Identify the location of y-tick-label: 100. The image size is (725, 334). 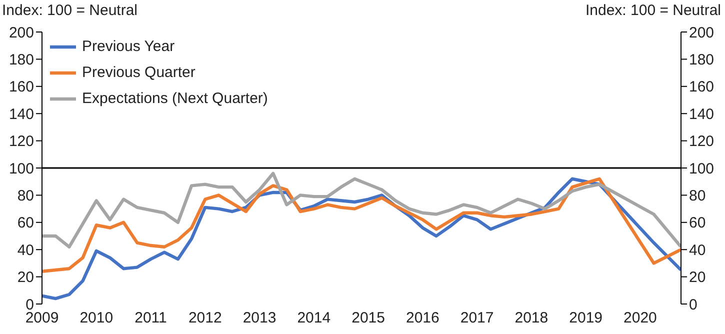
(21, 169).